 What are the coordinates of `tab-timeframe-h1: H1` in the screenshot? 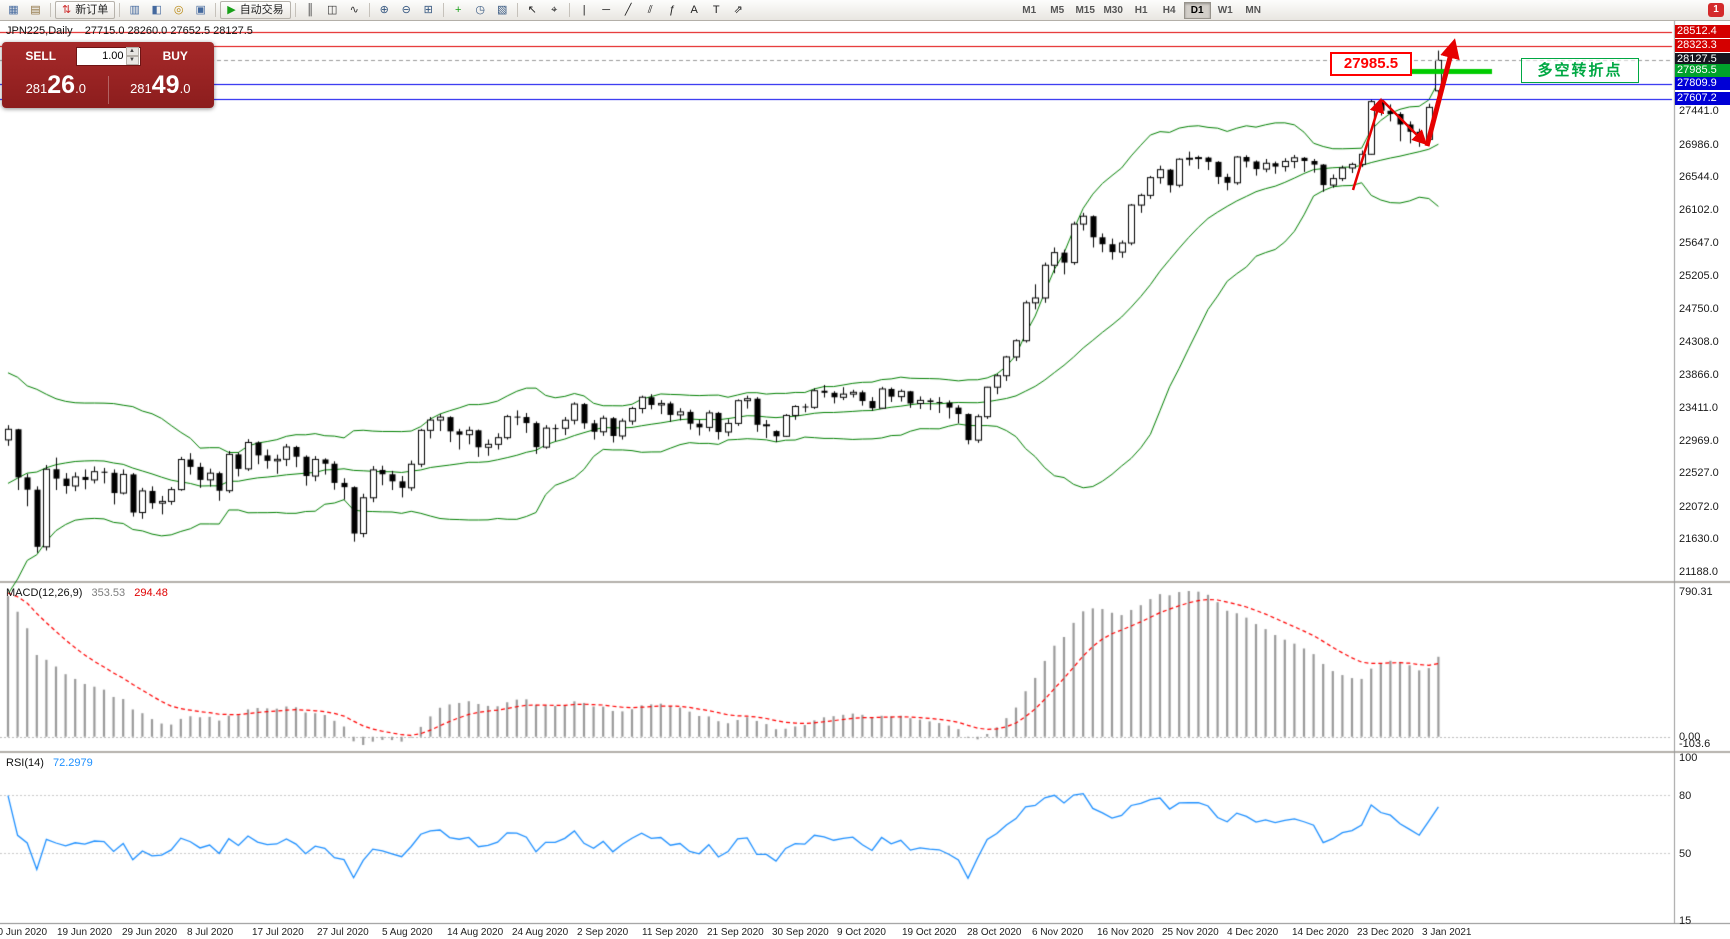 It's located at (1141, 10).